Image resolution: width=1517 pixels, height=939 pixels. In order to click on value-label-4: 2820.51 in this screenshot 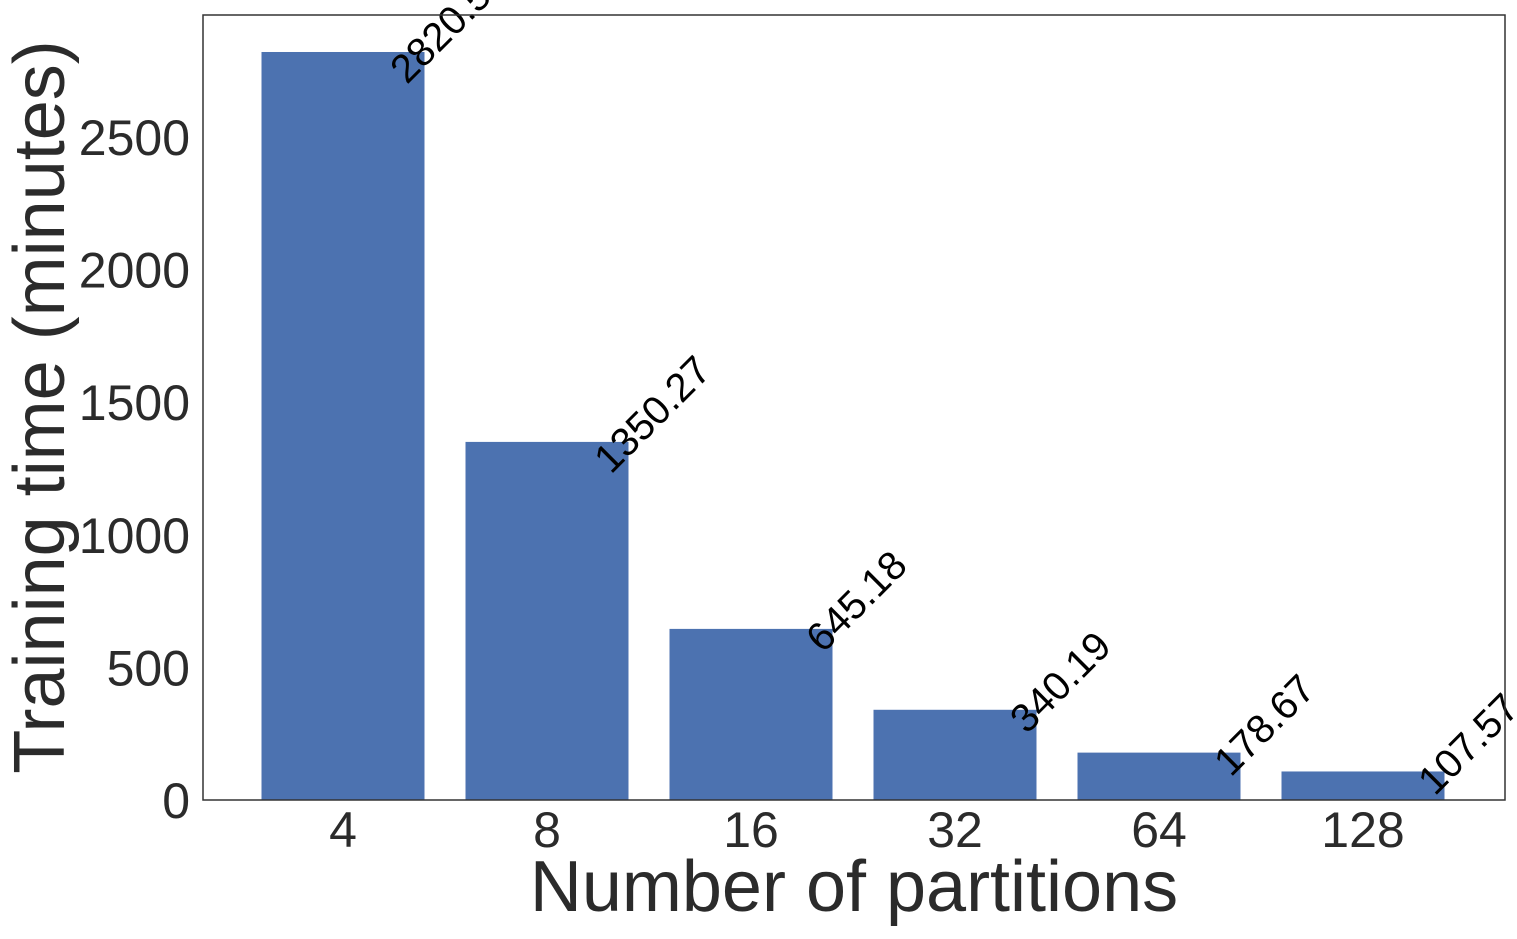, I will do `click(448, 45)`.